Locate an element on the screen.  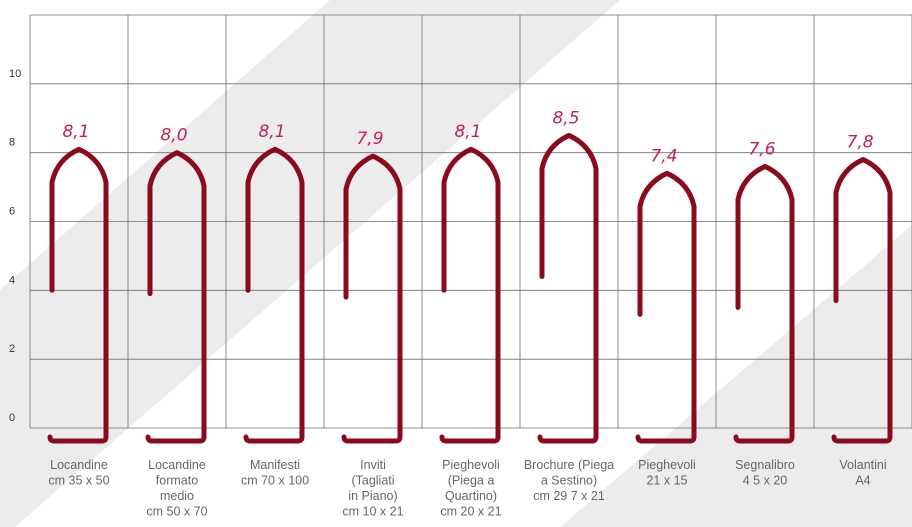
value-label: 7,6 is located at coordinates (761, 149).